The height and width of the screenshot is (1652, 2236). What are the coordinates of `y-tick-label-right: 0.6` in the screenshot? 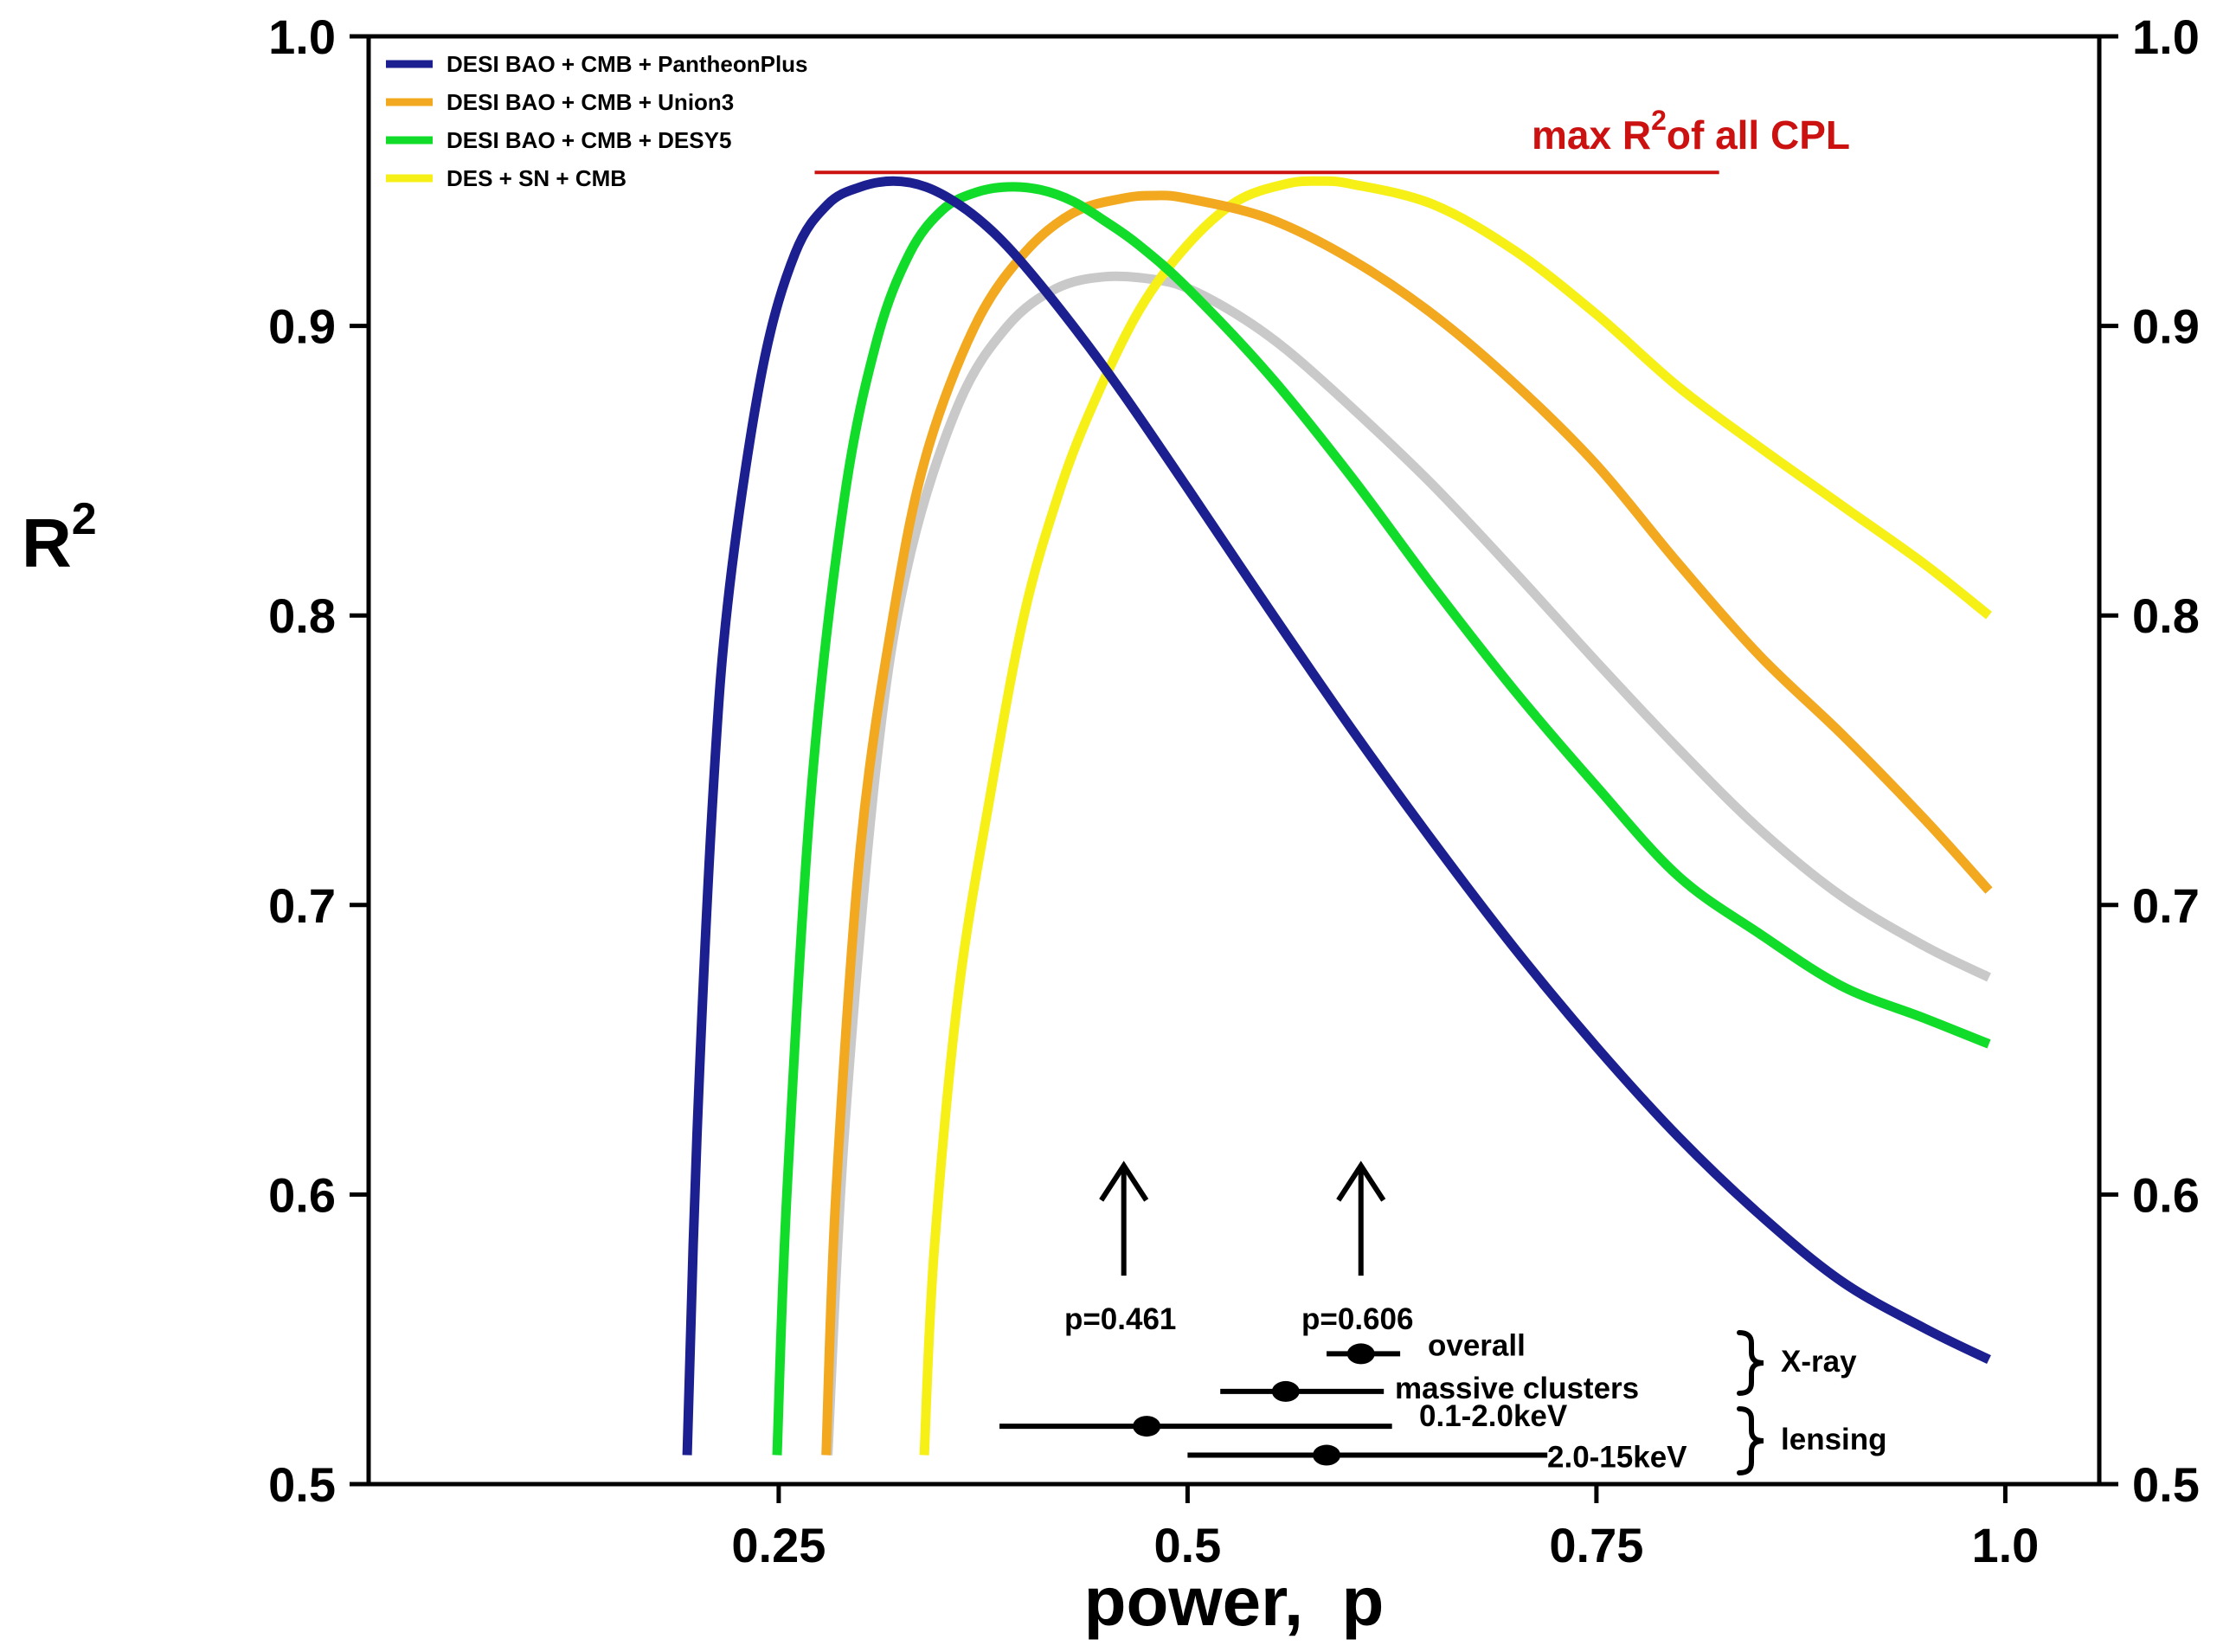 It's located at (2166, 1194).